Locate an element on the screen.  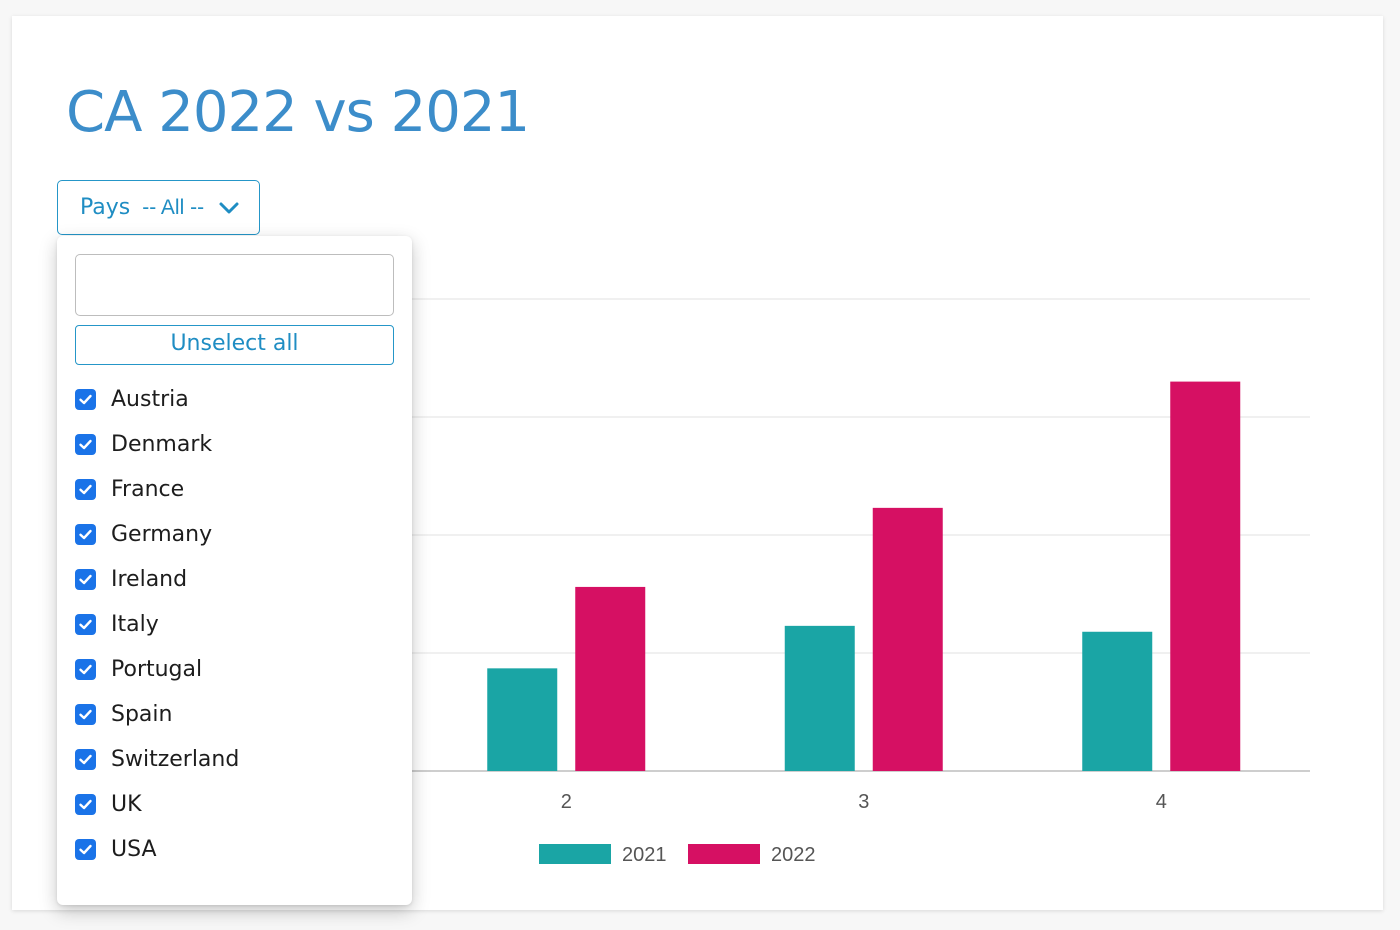
country-option-label: Ireland is located at coordinates (149, 579).